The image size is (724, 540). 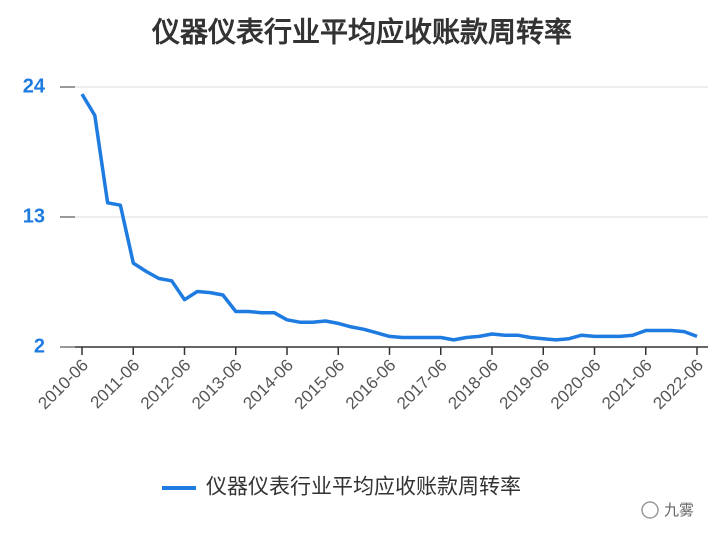 What do you see at coordinates (115, 384) in the screenshot?
I see `x-tick-label: 2011-06` at bounding box center [115, 384].